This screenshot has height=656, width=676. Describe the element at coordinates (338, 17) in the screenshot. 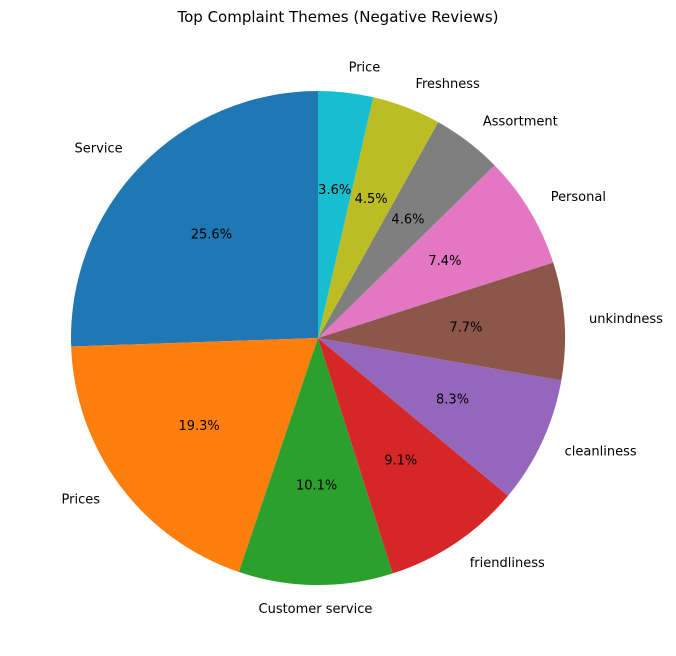

I see `chart-title: Top Complaint Themes (Negative Reviews)` at that location.